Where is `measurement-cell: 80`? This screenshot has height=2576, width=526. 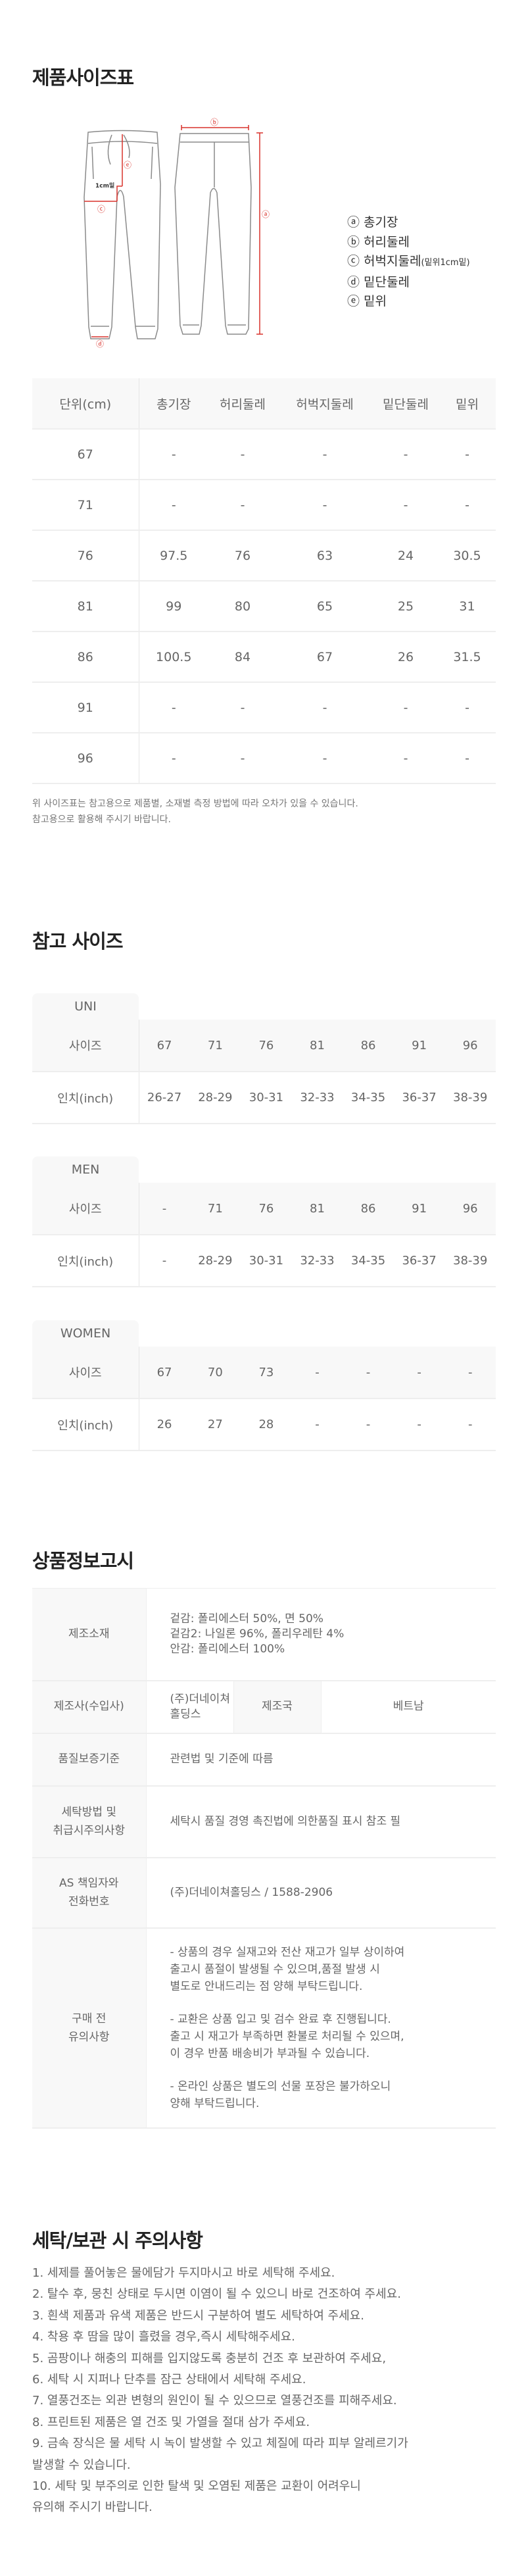
measurement-cell: 80 is located at coordinates (242, 606).